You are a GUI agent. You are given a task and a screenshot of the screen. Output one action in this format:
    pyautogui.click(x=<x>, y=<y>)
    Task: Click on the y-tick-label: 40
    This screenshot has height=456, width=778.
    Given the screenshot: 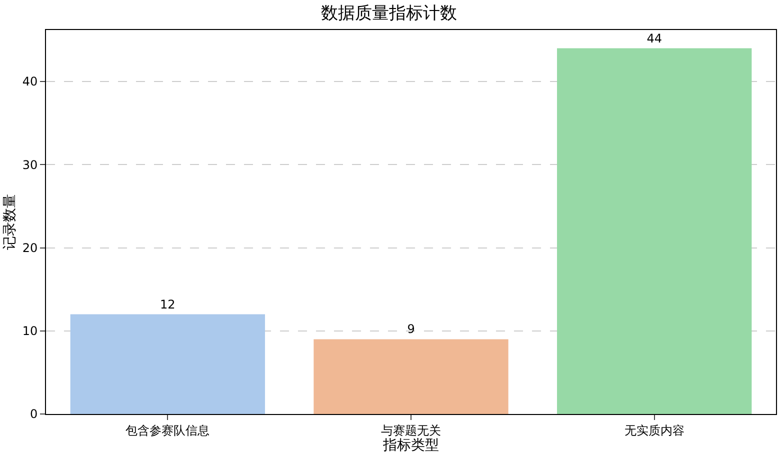 What is the action you would take?
    pyautogui.click(x=30, y=81)
    